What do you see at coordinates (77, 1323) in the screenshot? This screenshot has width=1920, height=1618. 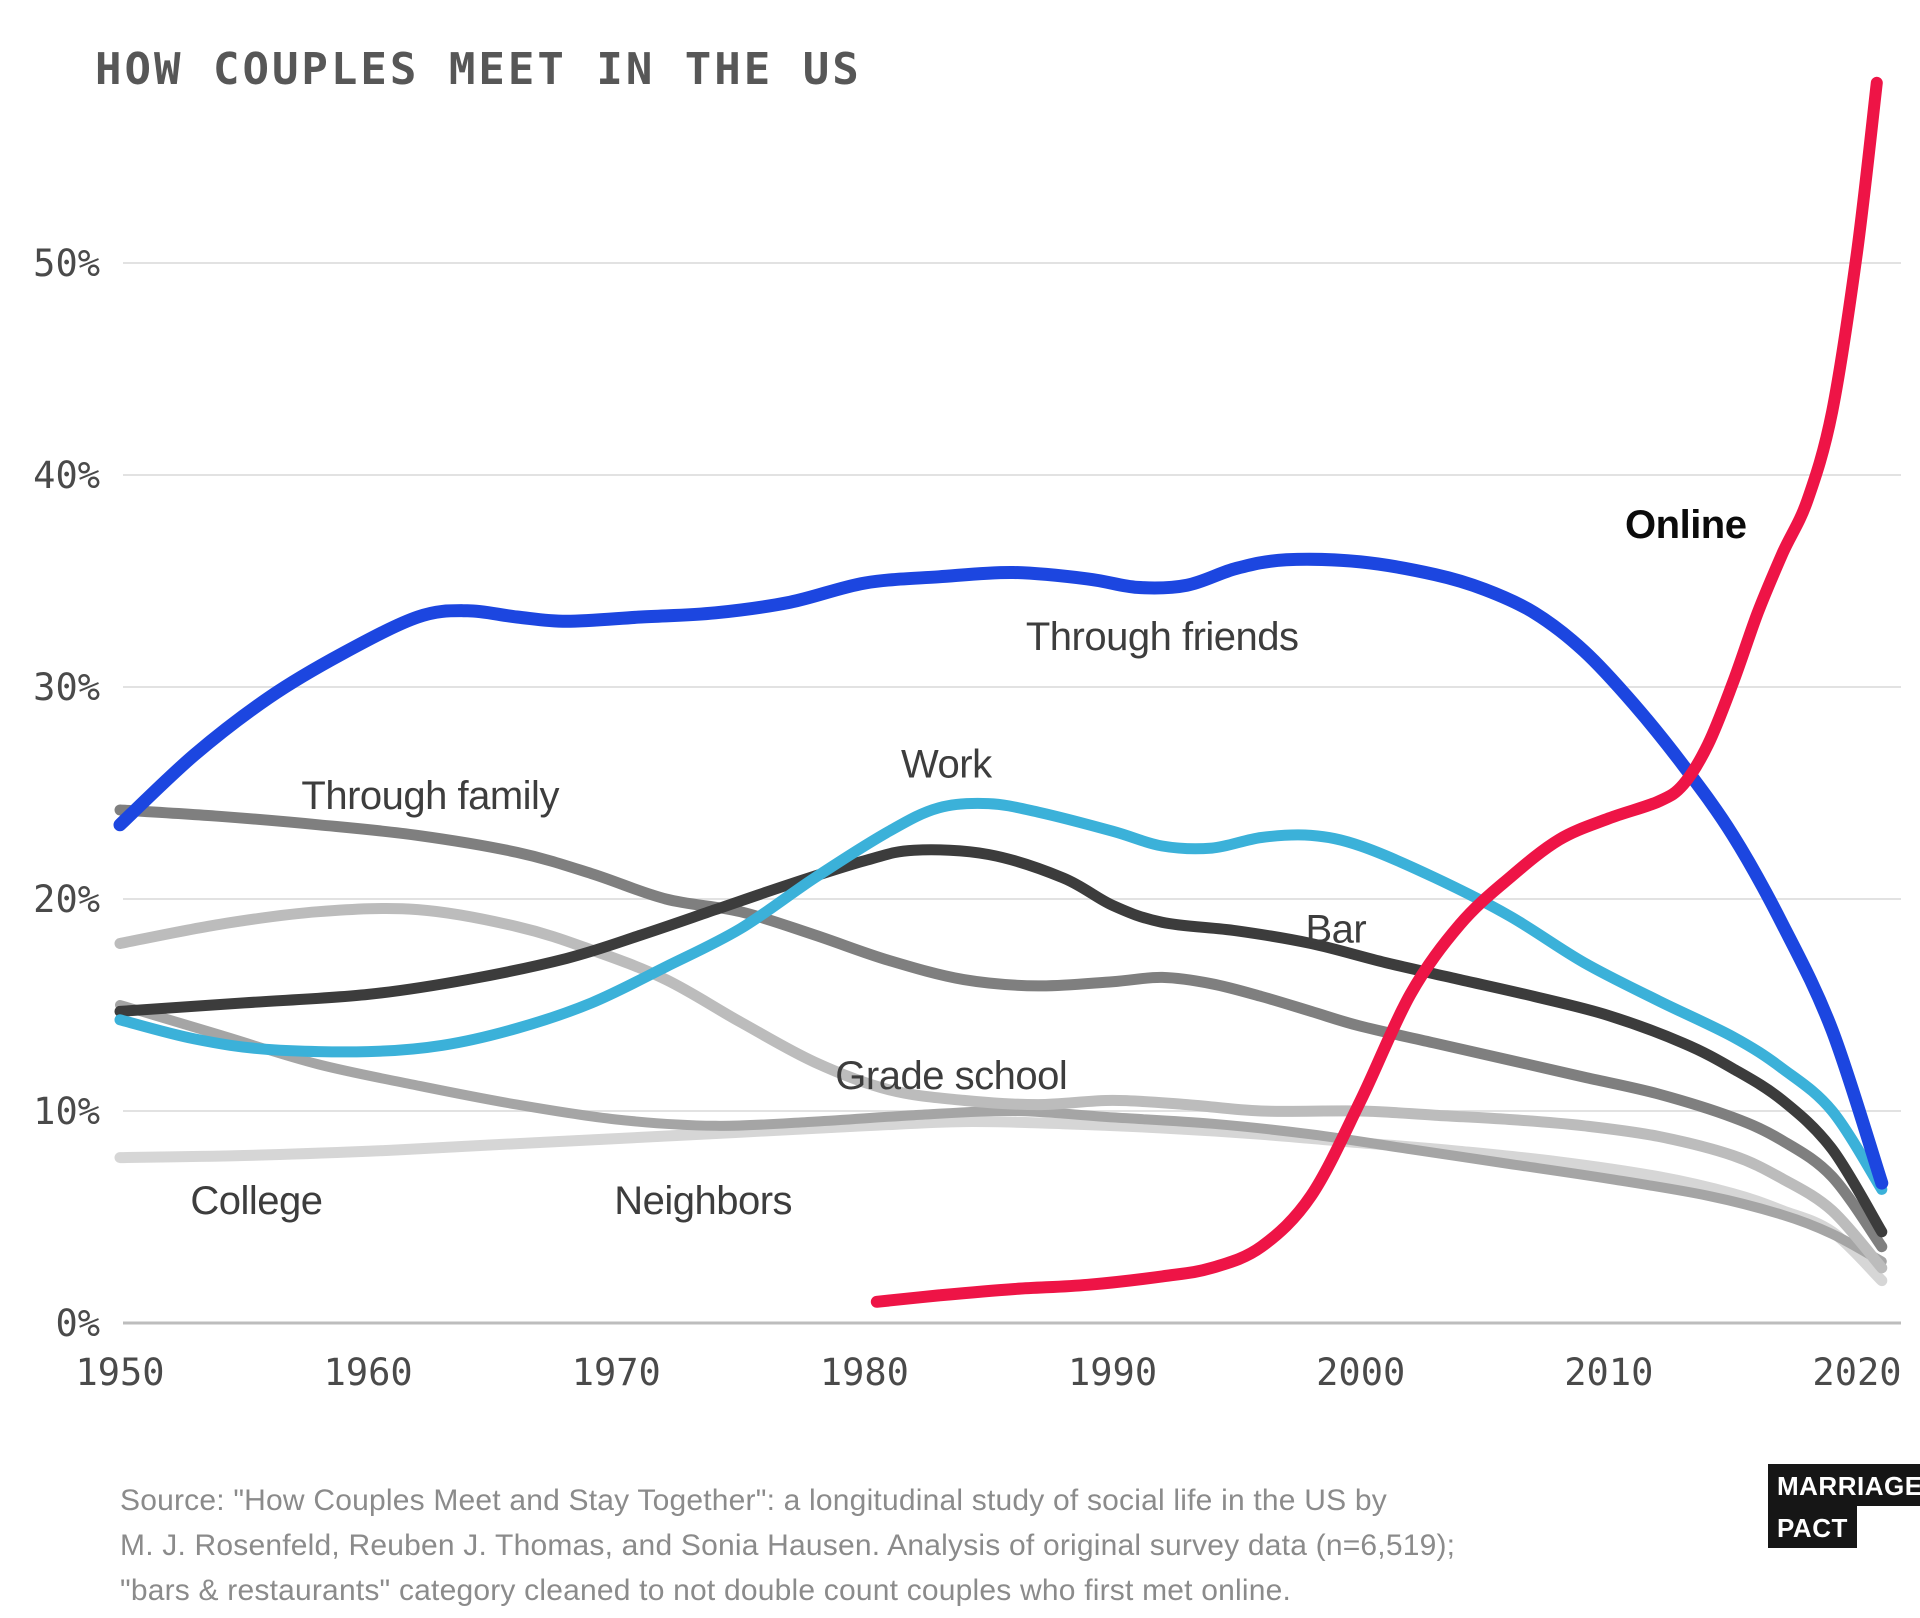 I see `y-tick-label: 0%` at bounding box center [77, 1323].